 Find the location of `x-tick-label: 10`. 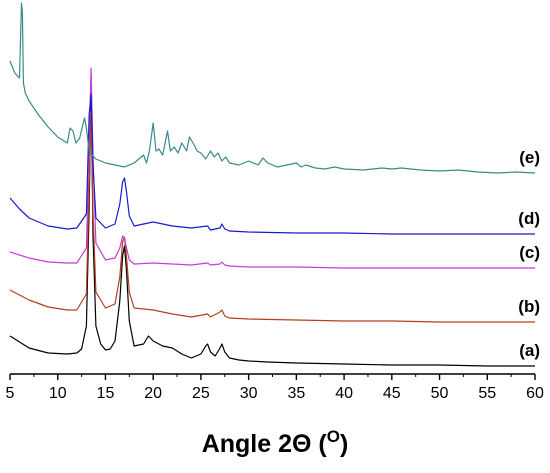

x-tick-label: 10 is located at coordinates (58, 393).